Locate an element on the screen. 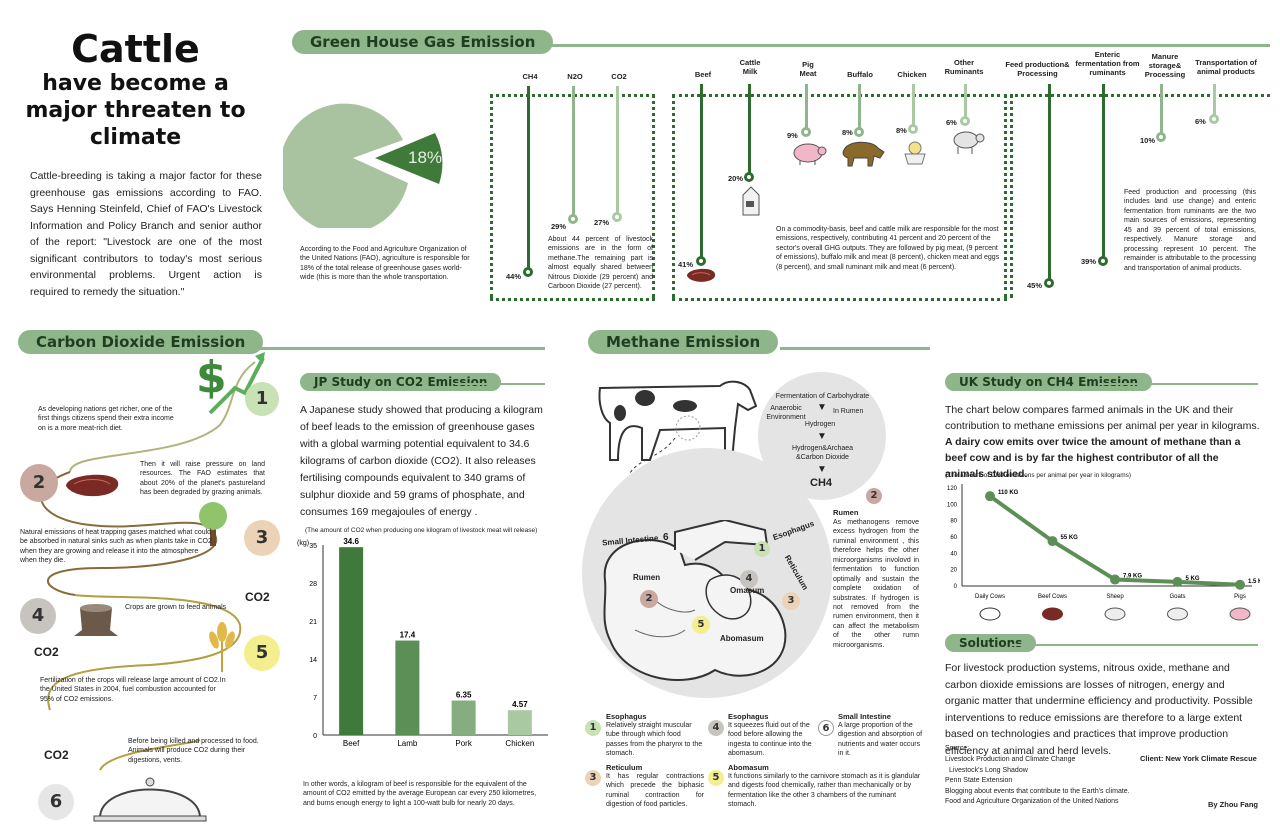 This screenshot has height=828, width=1280. bar-beef is located at coordinates (351, 641).